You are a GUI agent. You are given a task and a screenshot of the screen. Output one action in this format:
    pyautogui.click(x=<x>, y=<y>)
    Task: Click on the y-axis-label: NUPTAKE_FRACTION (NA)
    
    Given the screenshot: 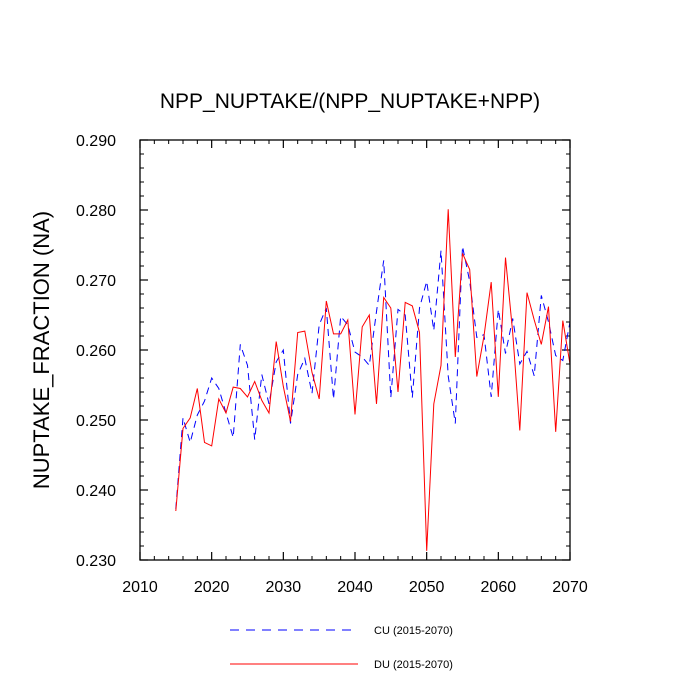 What is the action you would take?
    pyautogui.click(x=41, y=350)
    